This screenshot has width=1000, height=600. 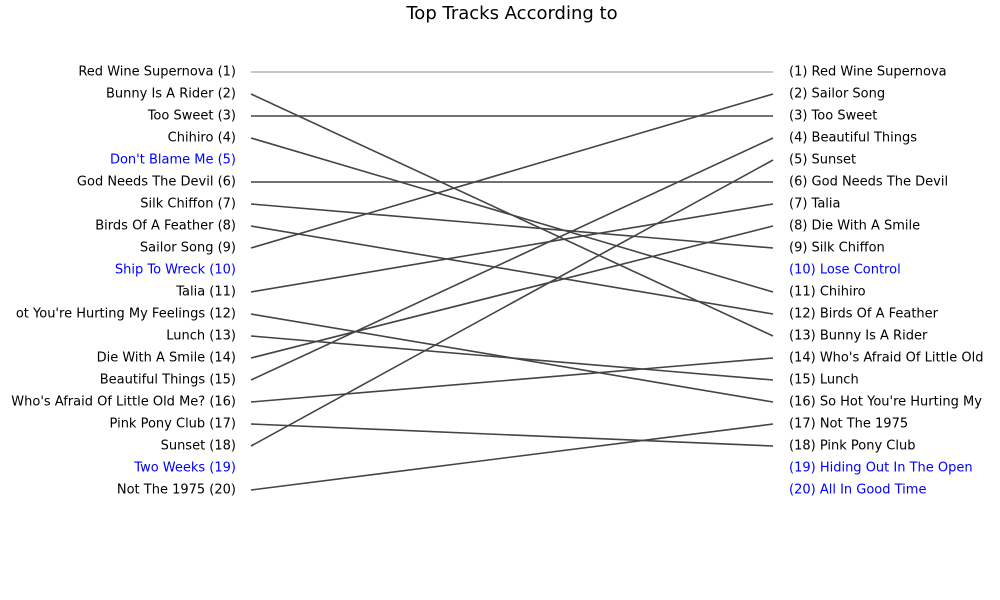 I want to click on right-label: (7) Talia, so click(x=815, y=204).